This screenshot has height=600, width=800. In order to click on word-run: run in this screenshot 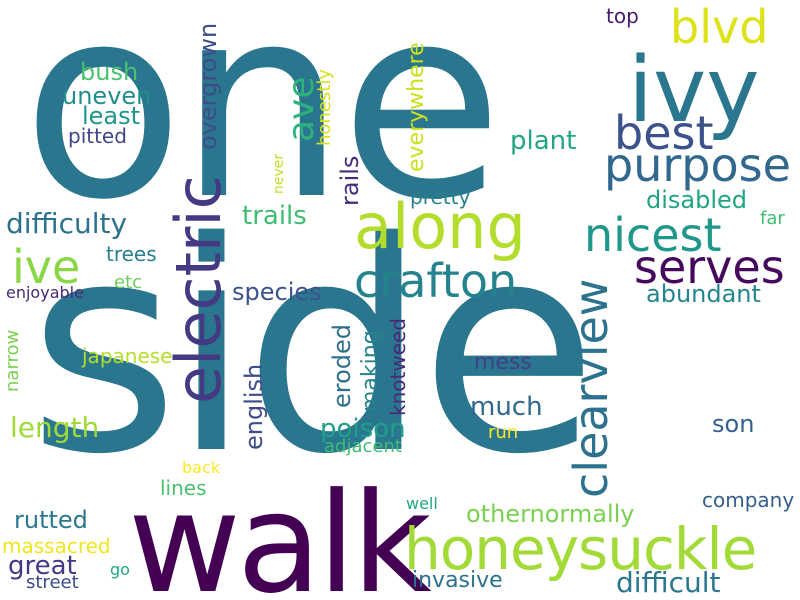, I will do `click(503, 432)`.